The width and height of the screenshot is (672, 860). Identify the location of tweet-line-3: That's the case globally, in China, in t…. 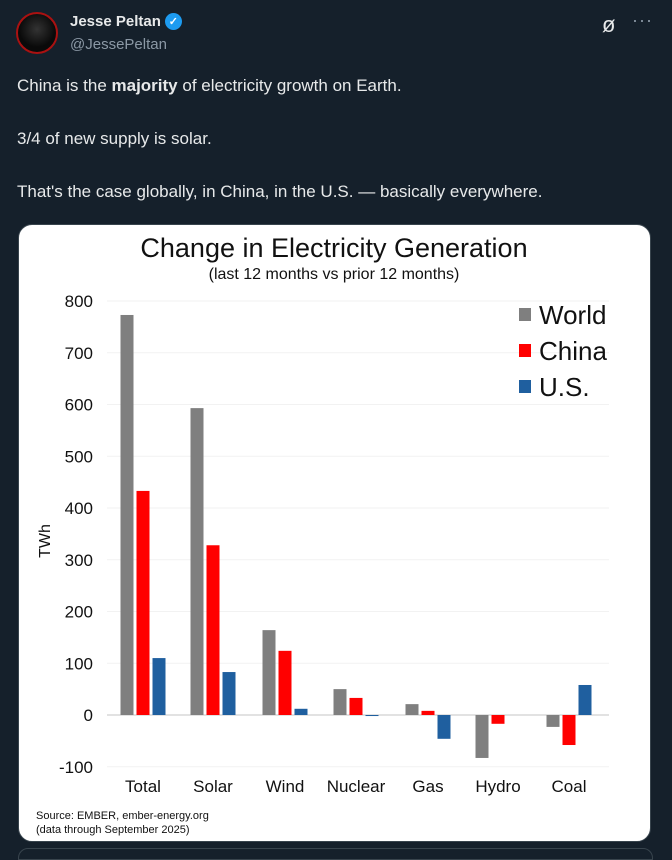
(280, 191).